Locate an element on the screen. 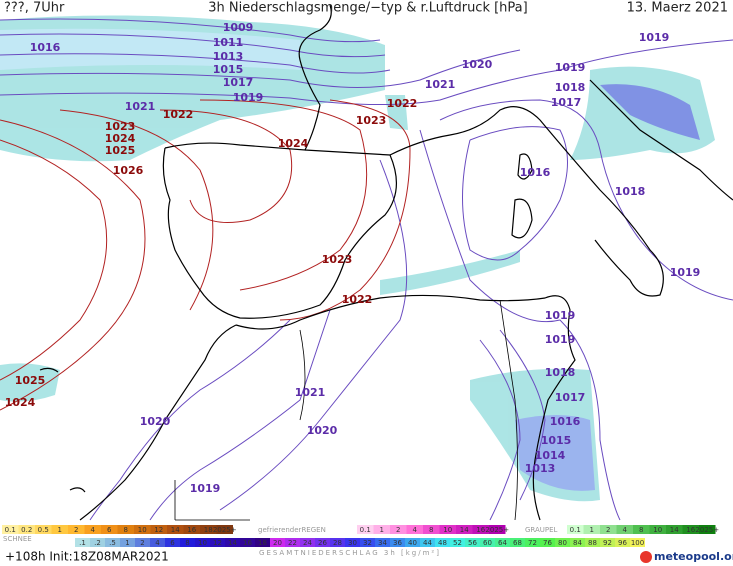 The width and height of the screenshot is (733, 566). legend-label: 26 is located at coordinates (322, 543).